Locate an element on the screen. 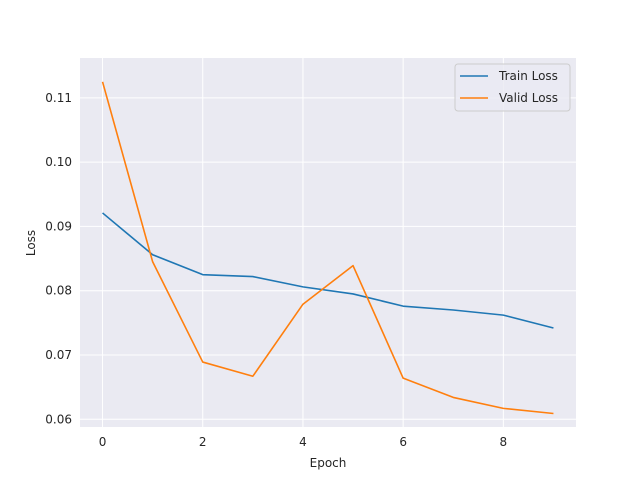  x-axis-label: Epoch is located at coordinates (328, 463).